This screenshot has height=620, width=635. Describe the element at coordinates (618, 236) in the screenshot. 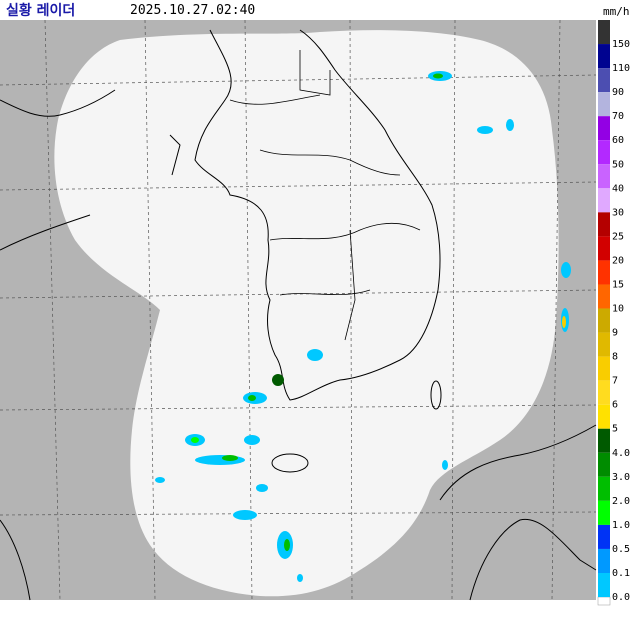

I see `legend-label: 25` at that location.